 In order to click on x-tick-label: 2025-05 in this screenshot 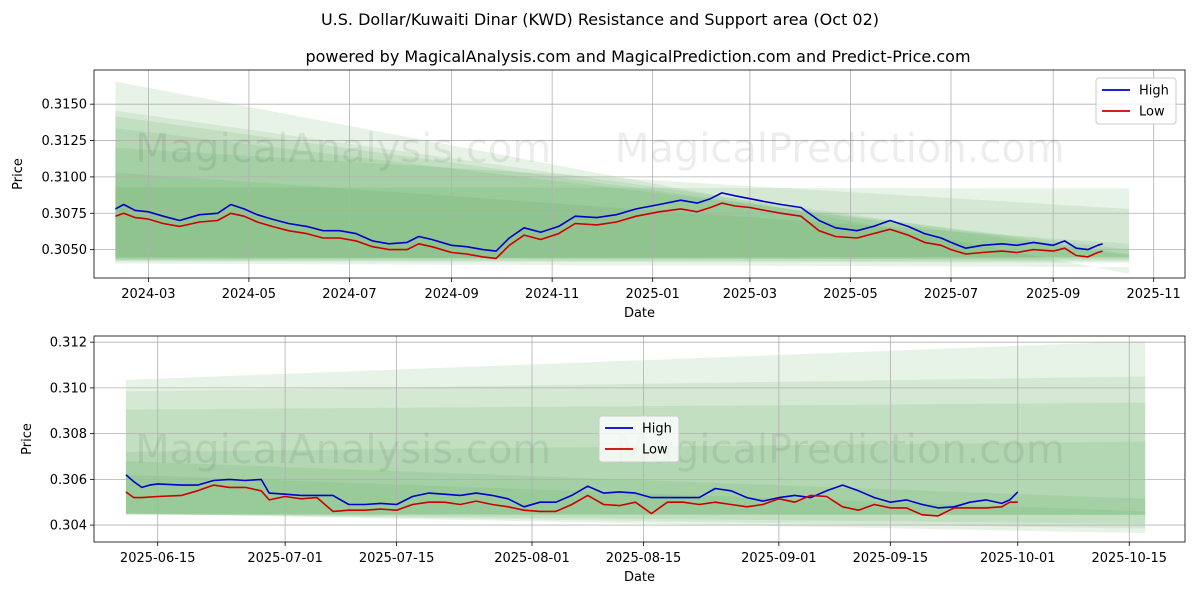, I will do `click(850, 294)`.